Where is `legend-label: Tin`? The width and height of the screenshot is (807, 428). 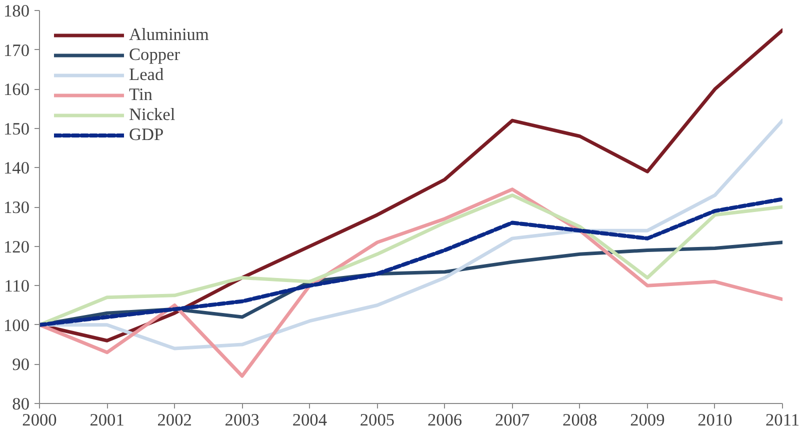
legend-label: Tin is located at coordinates (140, 95).